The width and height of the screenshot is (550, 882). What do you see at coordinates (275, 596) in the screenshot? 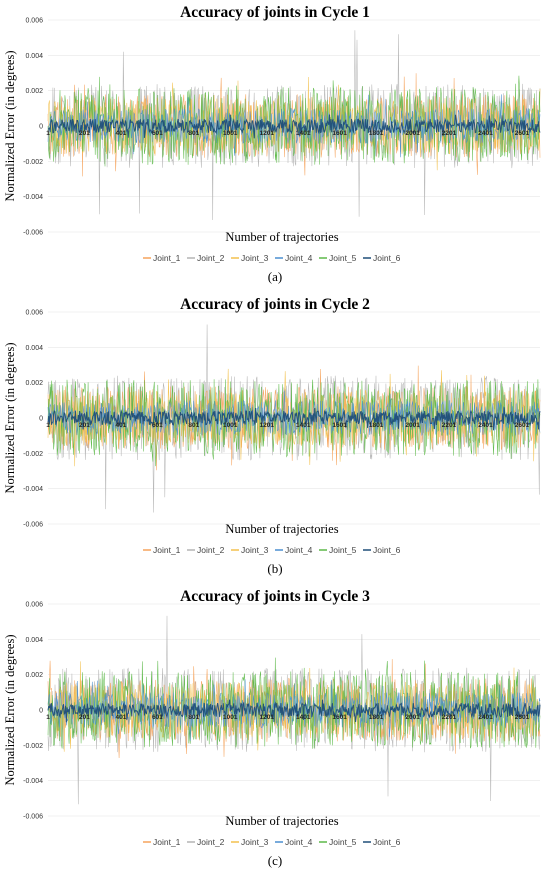
I see `chart-title: Accuracy of joints in Cycle 3` at bounding box center [275, 596].